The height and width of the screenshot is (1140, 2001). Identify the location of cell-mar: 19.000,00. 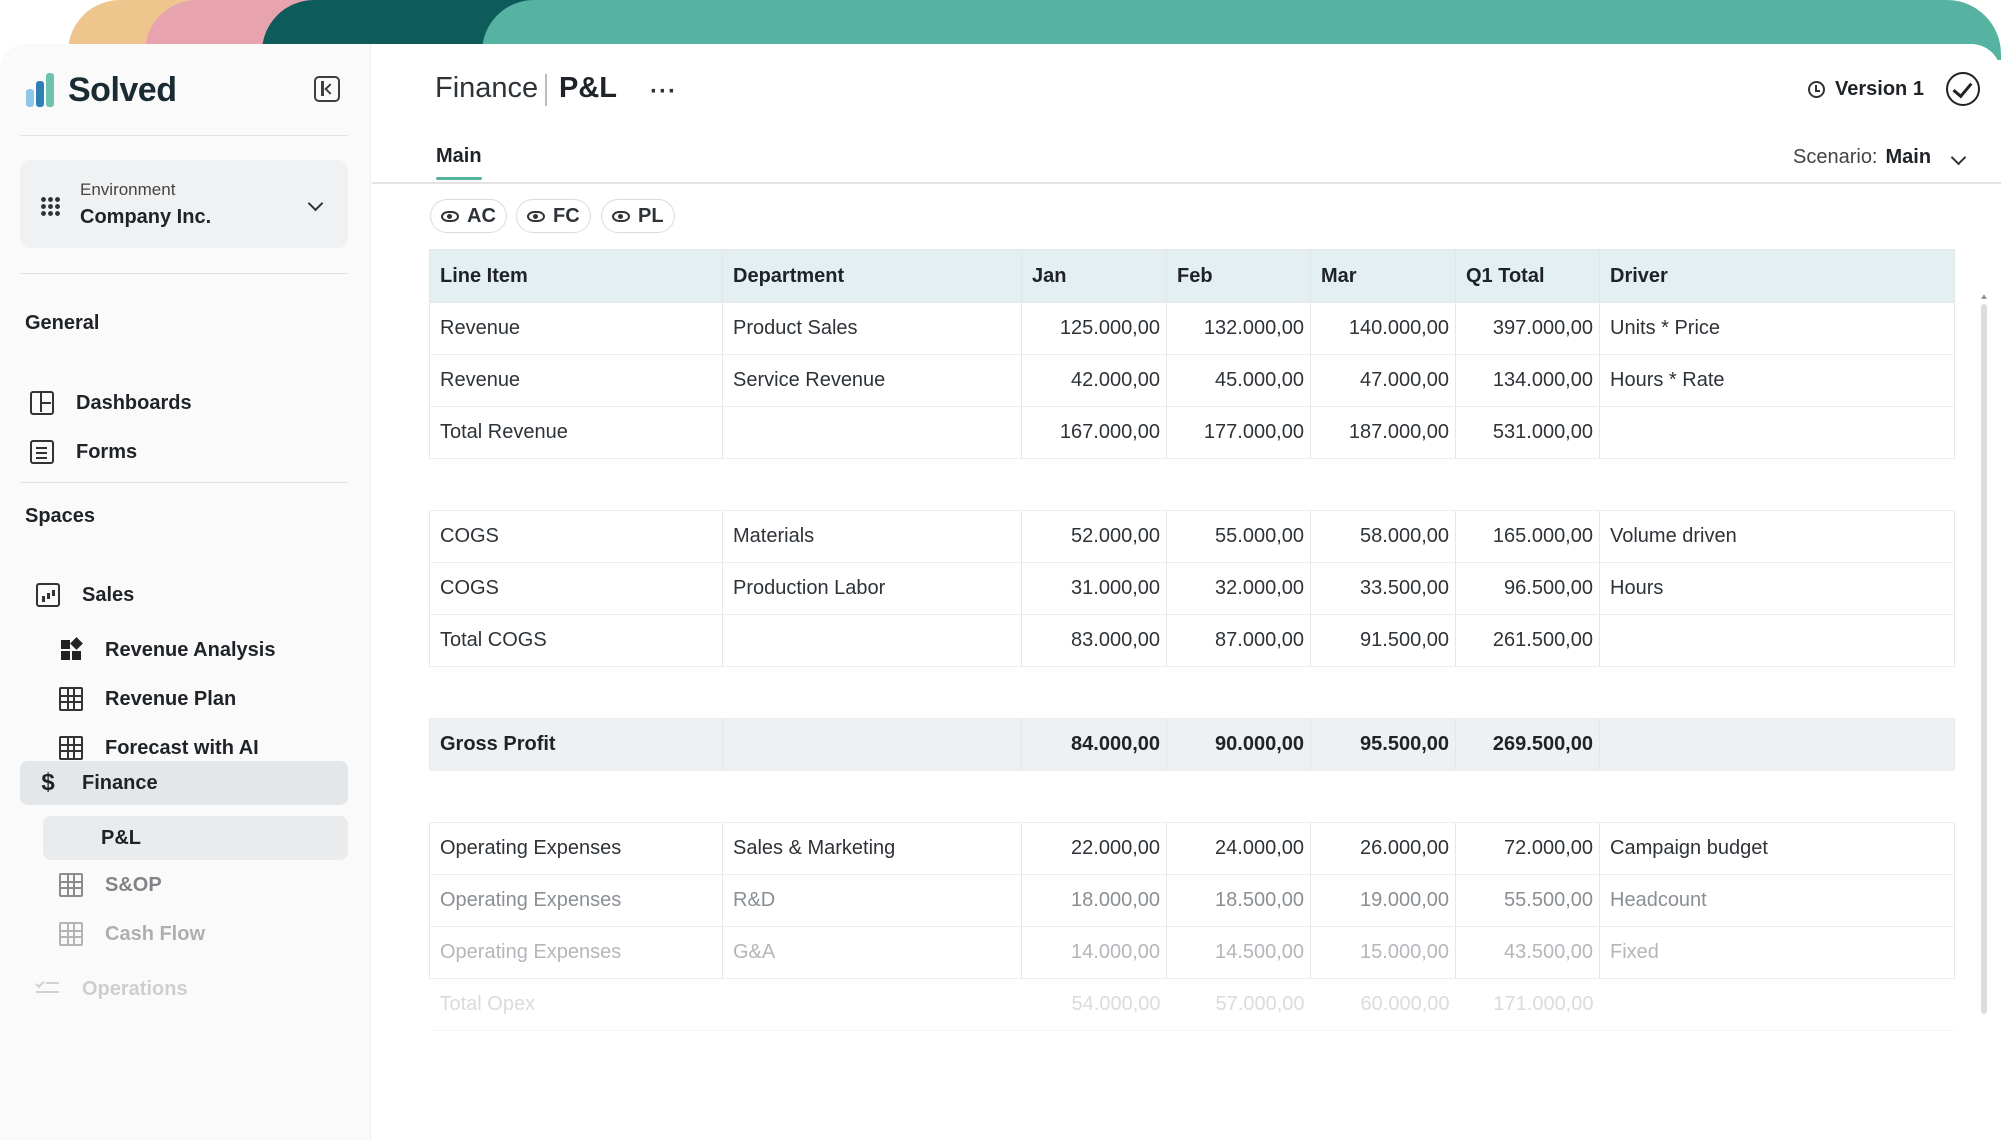
(1383, 900).